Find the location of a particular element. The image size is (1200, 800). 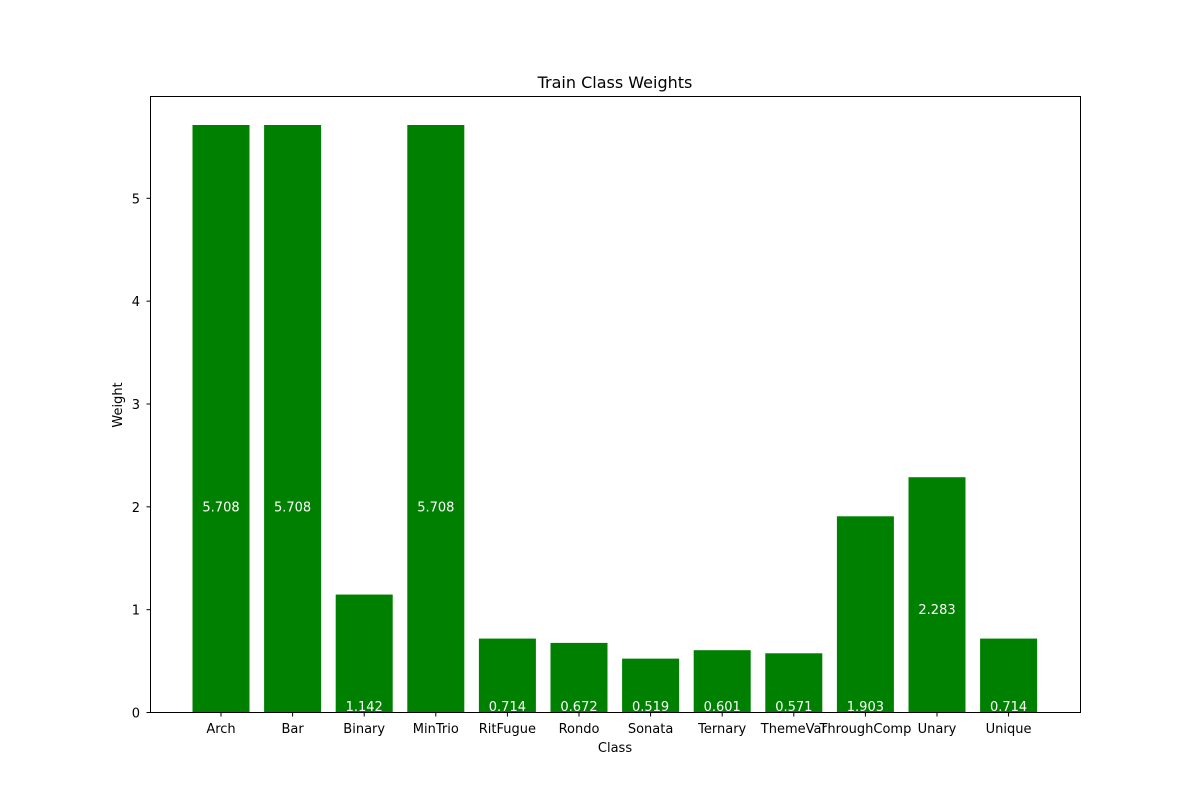

data-label-rondo: 0.672 is located at coordinates (578, 707).